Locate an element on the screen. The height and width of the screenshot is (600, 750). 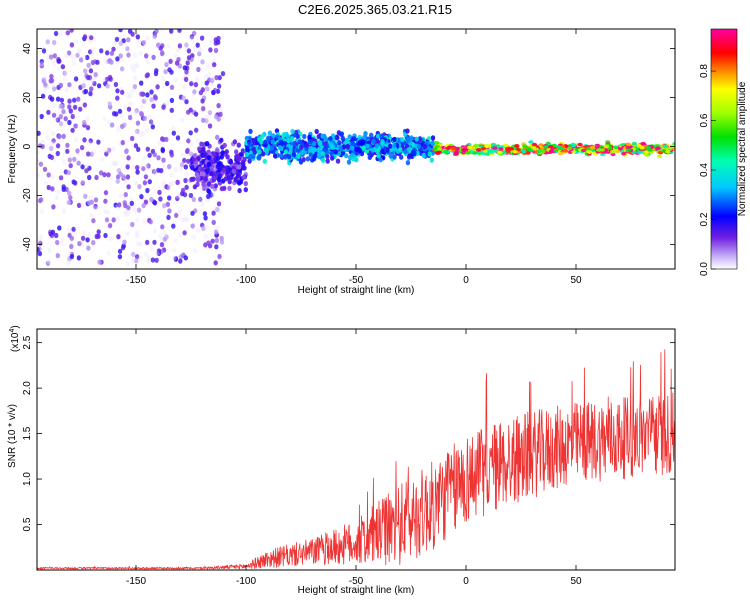
spectrogram-y-label: Frequency (Hz) is located at coordinates (12, 149).